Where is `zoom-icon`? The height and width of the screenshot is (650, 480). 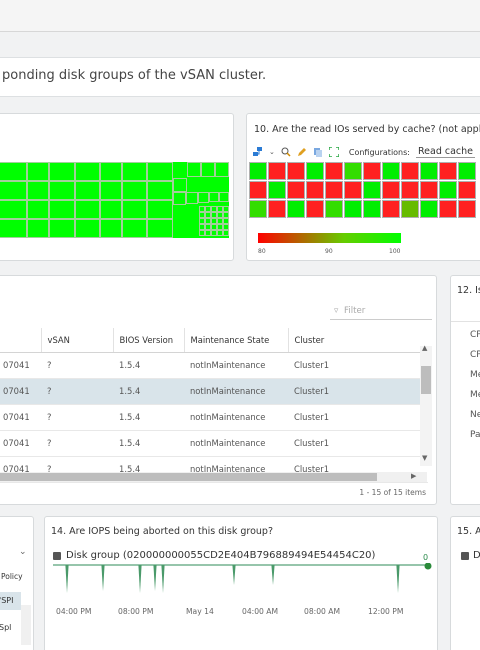 zoom-icon is located at coordinates (286, 152).